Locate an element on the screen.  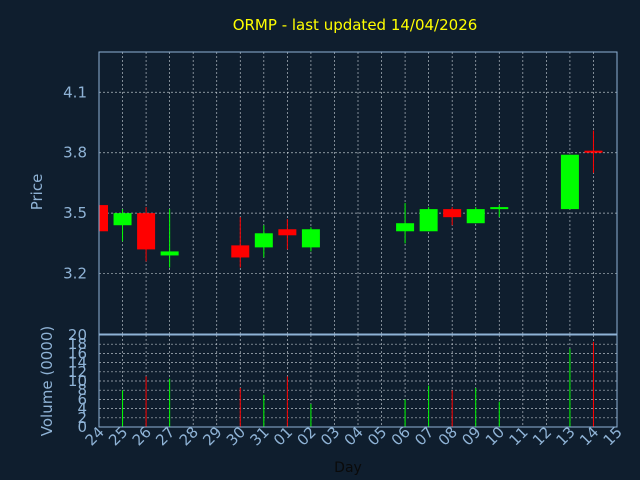
volume-tick-label: 10 is located at coordinates (77, 381).